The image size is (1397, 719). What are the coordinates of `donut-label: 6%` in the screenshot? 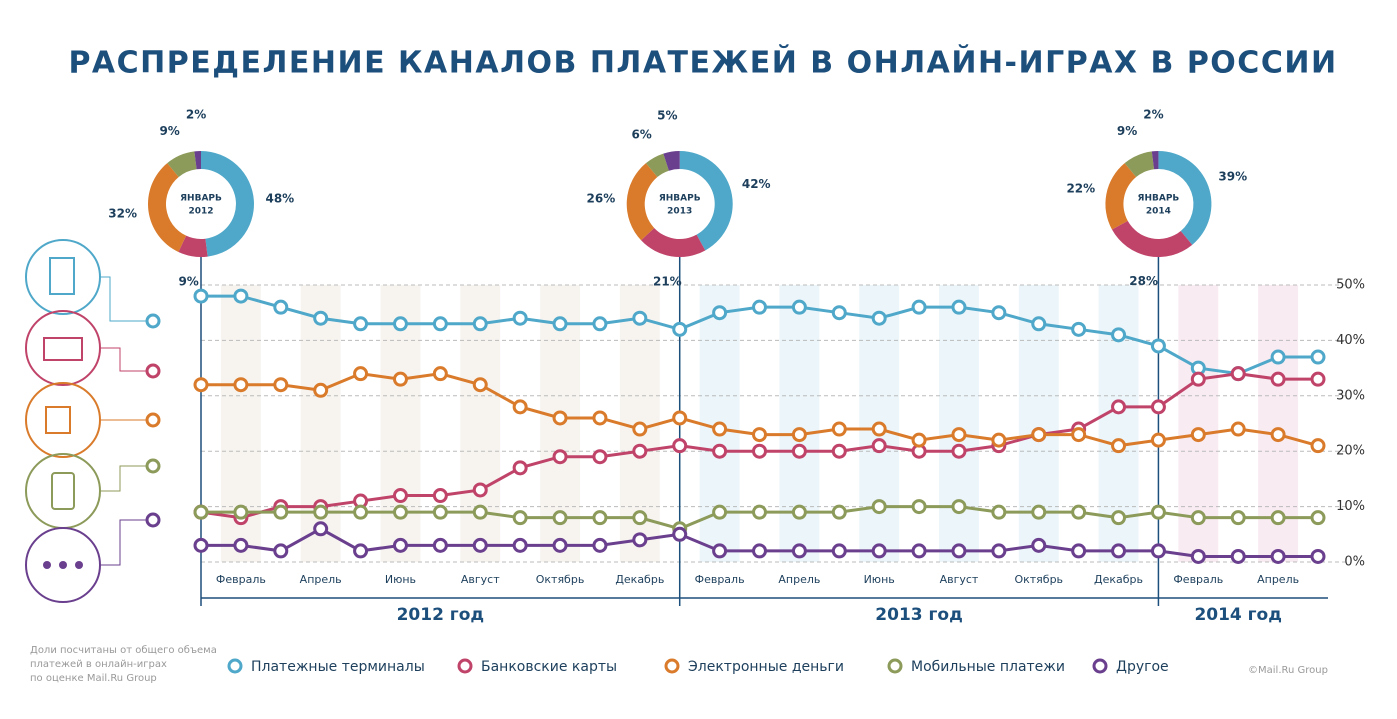 It's located at (641, 134).